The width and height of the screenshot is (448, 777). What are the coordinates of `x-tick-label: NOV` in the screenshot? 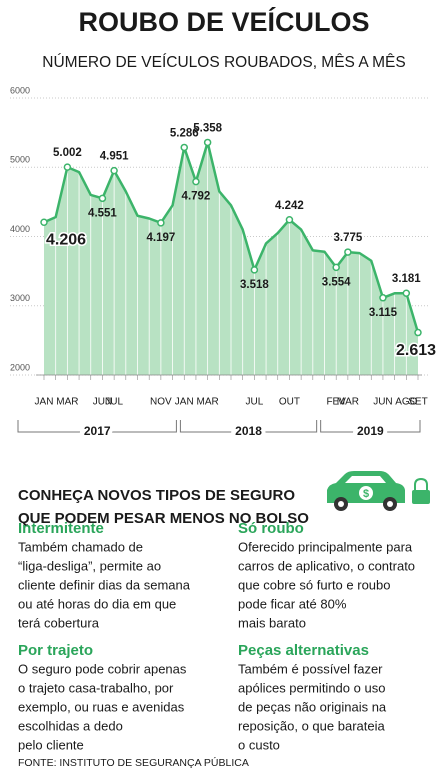 It's located at (161, 402).